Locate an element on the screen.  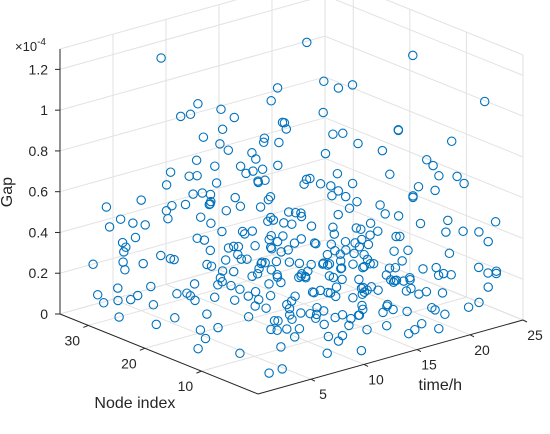
z-axis-exponent-prefix: ×10 is located at coordinates (26, 46).